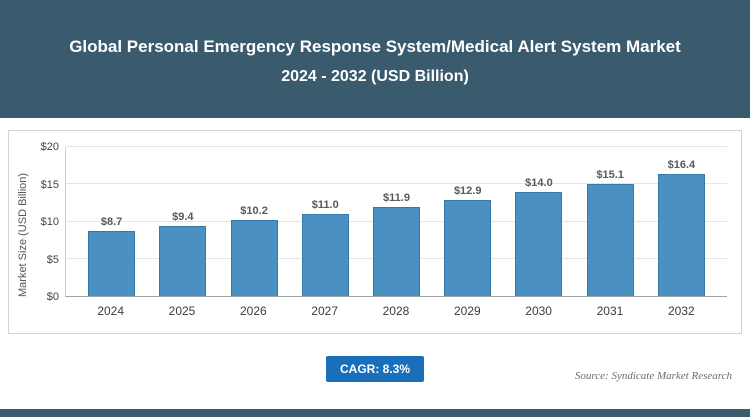  Describe the element at coordinates (538, 311) in the screenshot. I see `x-axis-label: 2030` at that location.